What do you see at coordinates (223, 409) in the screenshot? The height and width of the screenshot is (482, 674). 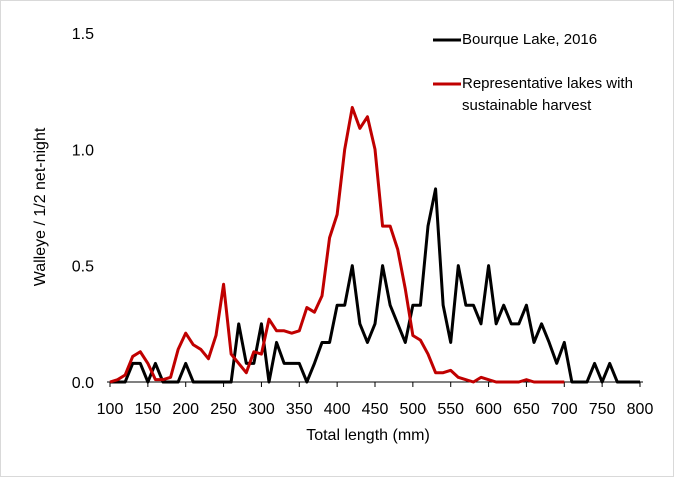 I see `x-tick-label: 250` at bounding box center [223, 409].